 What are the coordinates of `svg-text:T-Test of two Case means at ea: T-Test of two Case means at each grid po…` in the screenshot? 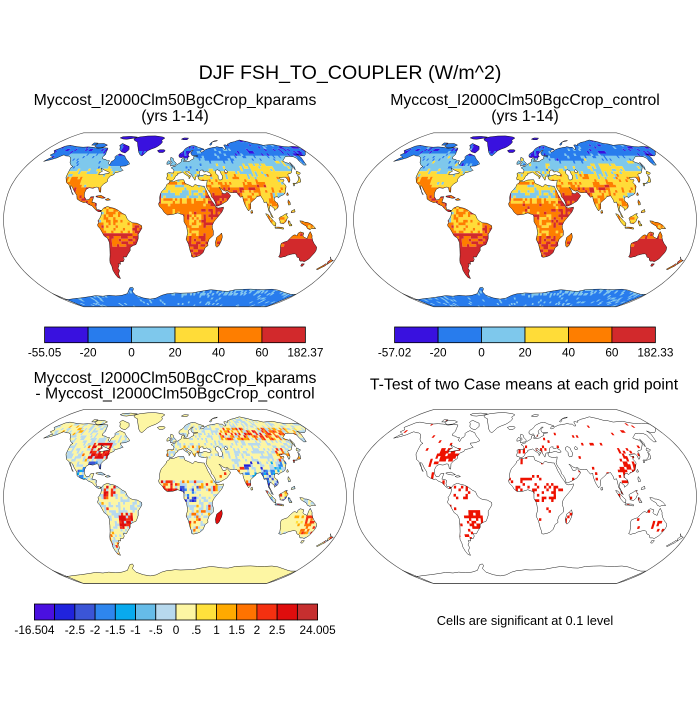 It's located at (524, 385).